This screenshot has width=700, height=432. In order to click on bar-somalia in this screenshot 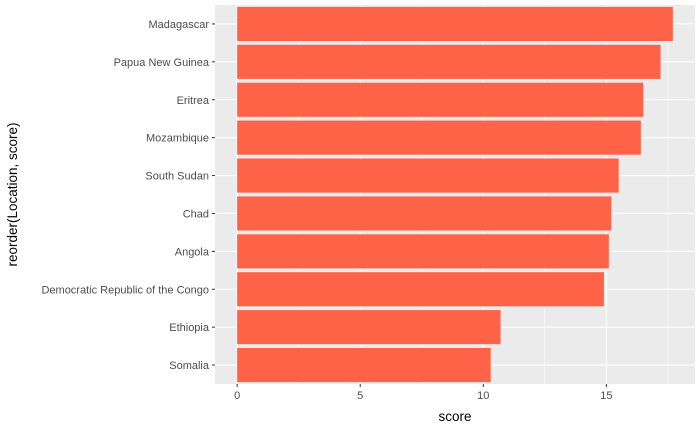, I will do `click(364, 365)`.